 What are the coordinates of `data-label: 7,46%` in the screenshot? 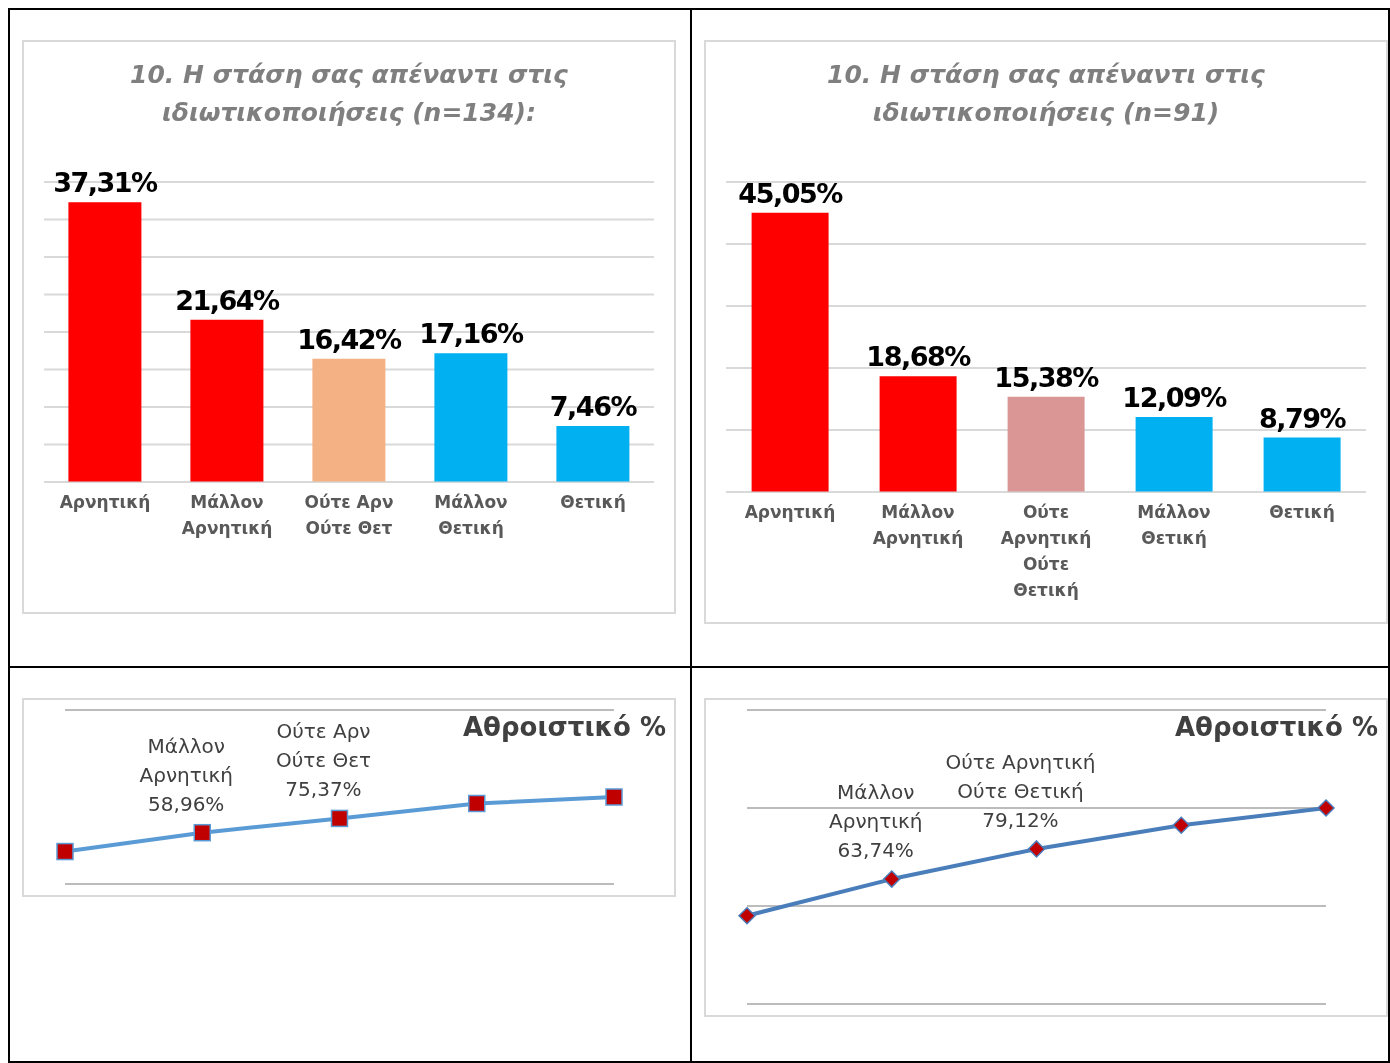 It's located at (593, 407).